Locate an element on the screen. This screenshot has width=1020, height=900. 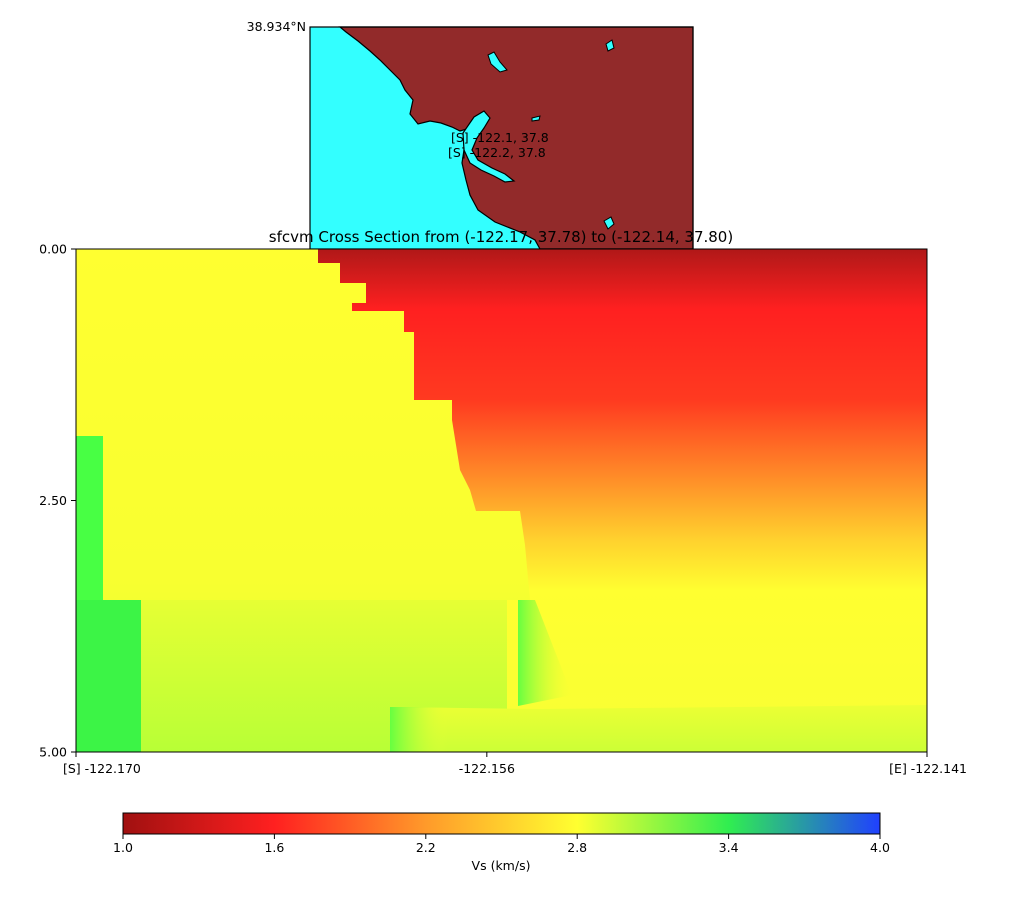
colorbar-tick-label: 2.2 is located at coordinates (426, 847).